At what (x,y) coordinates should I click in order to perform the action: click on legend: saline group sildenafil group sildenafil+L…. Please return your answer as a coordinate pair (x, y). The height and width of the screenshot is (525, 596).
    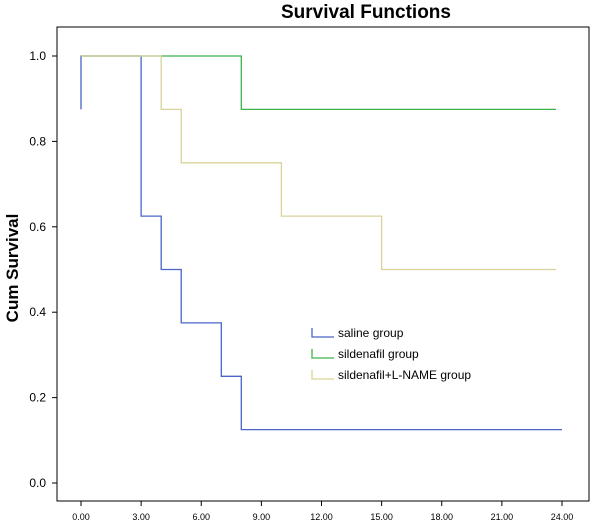
    Looking at the image, I should click on (391, 354).